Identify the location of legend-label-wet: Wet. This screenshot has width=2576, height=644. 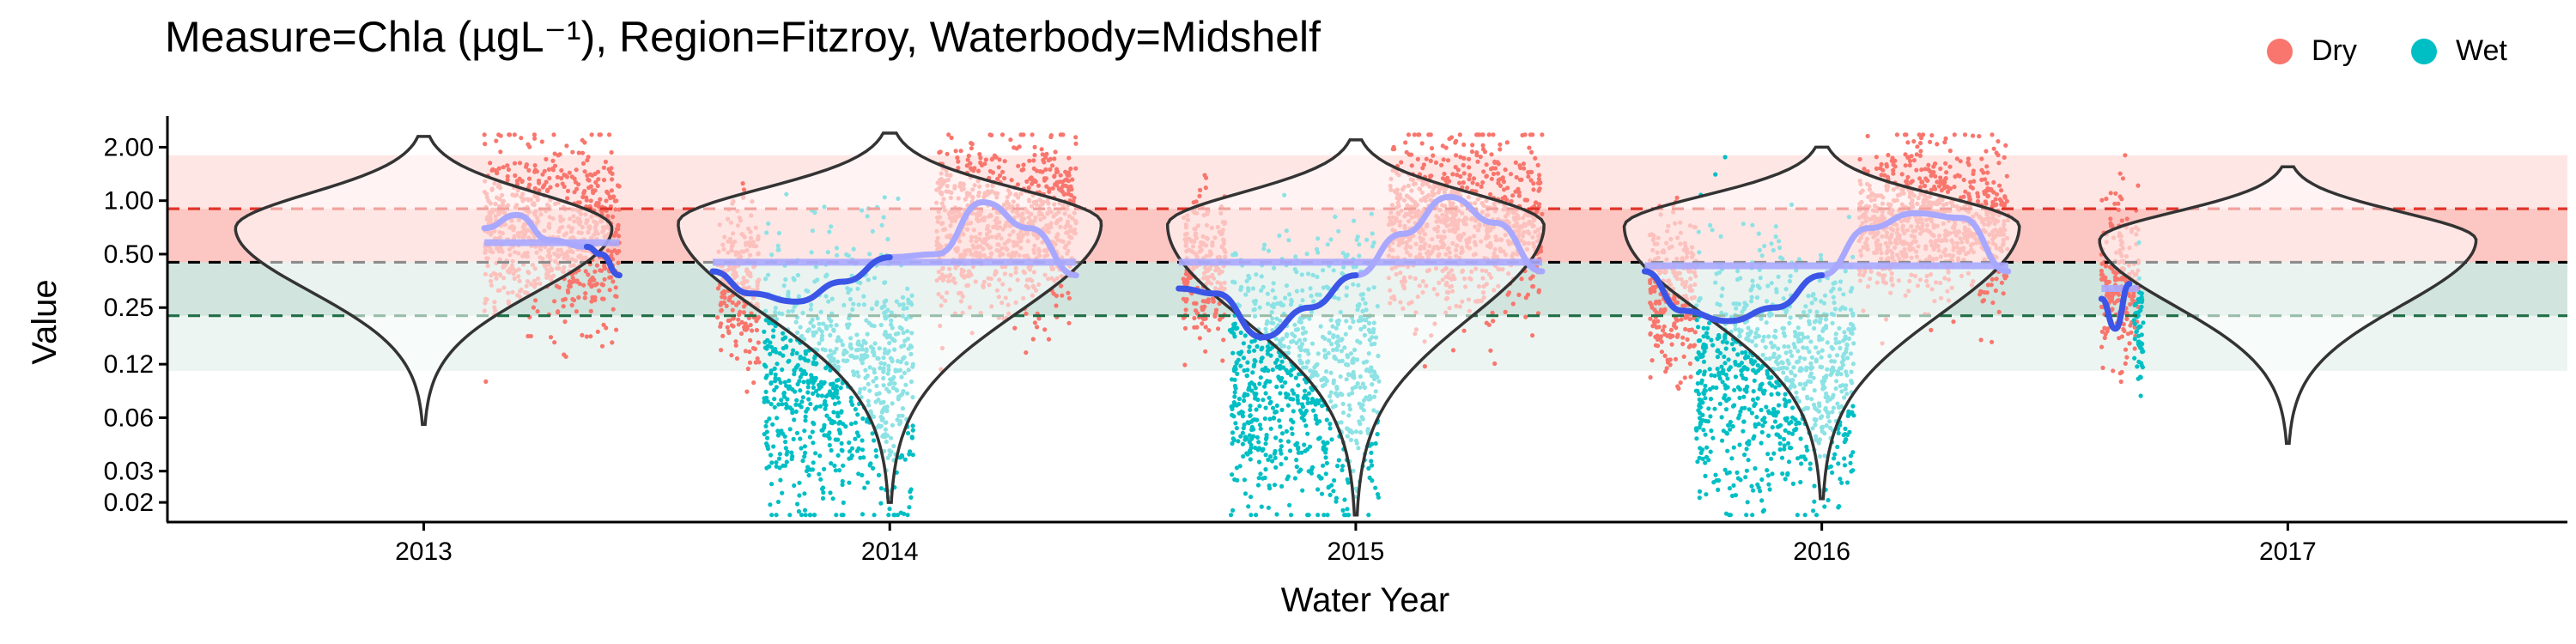
(2481, 50).